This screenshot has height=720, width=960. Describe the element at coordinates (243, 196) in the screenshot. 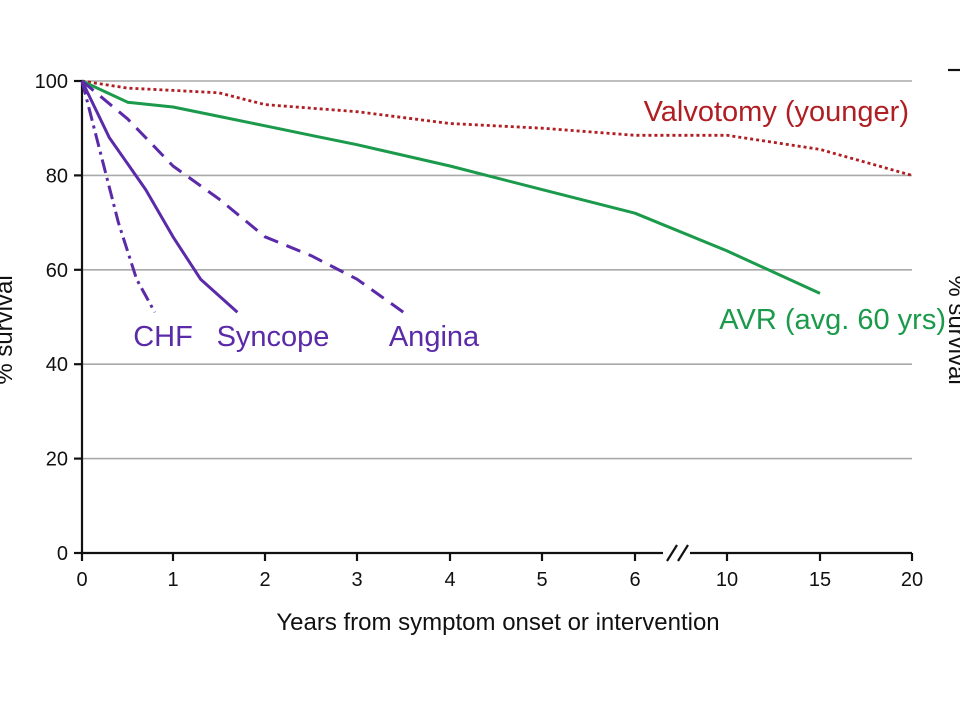

I see `series-line-angina` at that location.